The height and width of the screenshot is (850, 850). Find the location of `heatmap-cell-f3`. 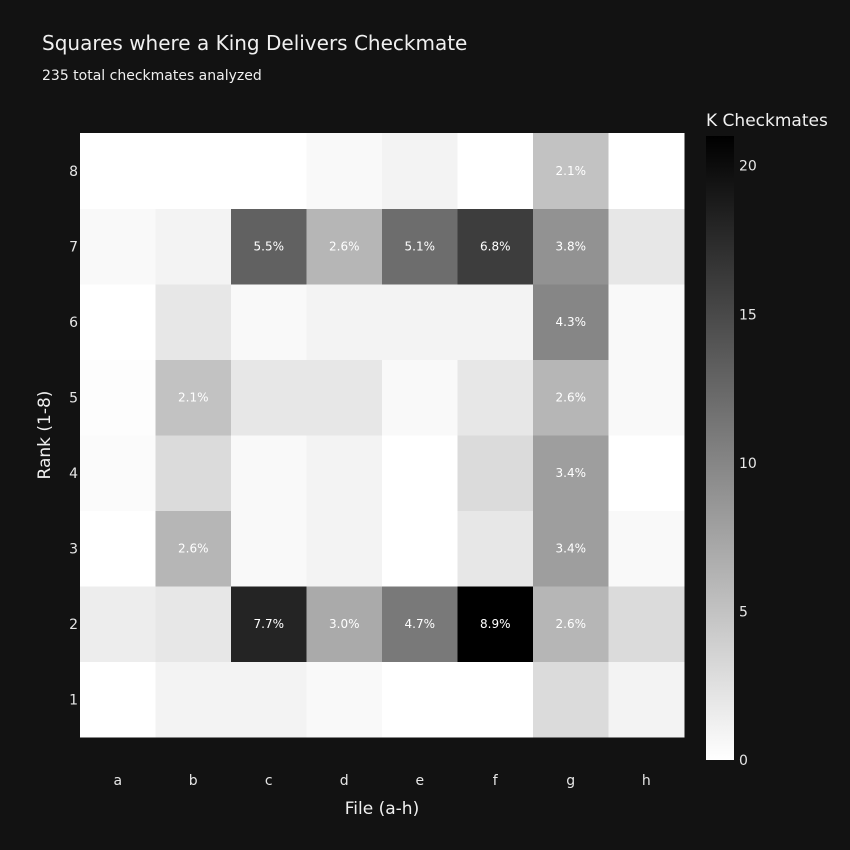

heatmap-cell-f3 is located at coordinates (495, 548).